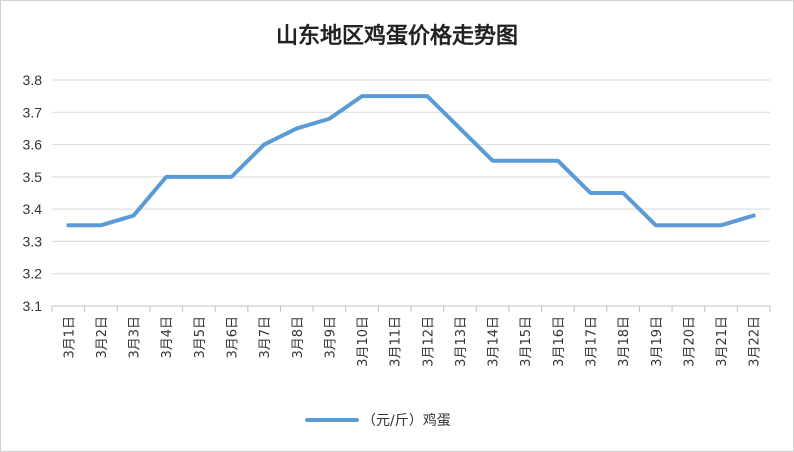 The height and width of the screenshot is (452, 794). I want to click on y-tick-label: 3.3, so click(33, 241).